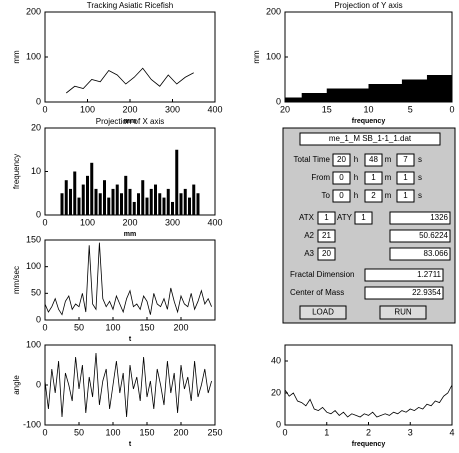 The width and height of the screenshot is (459, 453). Describe the element at coordinates (214, 222) in the screenshot. I see `x-tick-label: 400` at that location.